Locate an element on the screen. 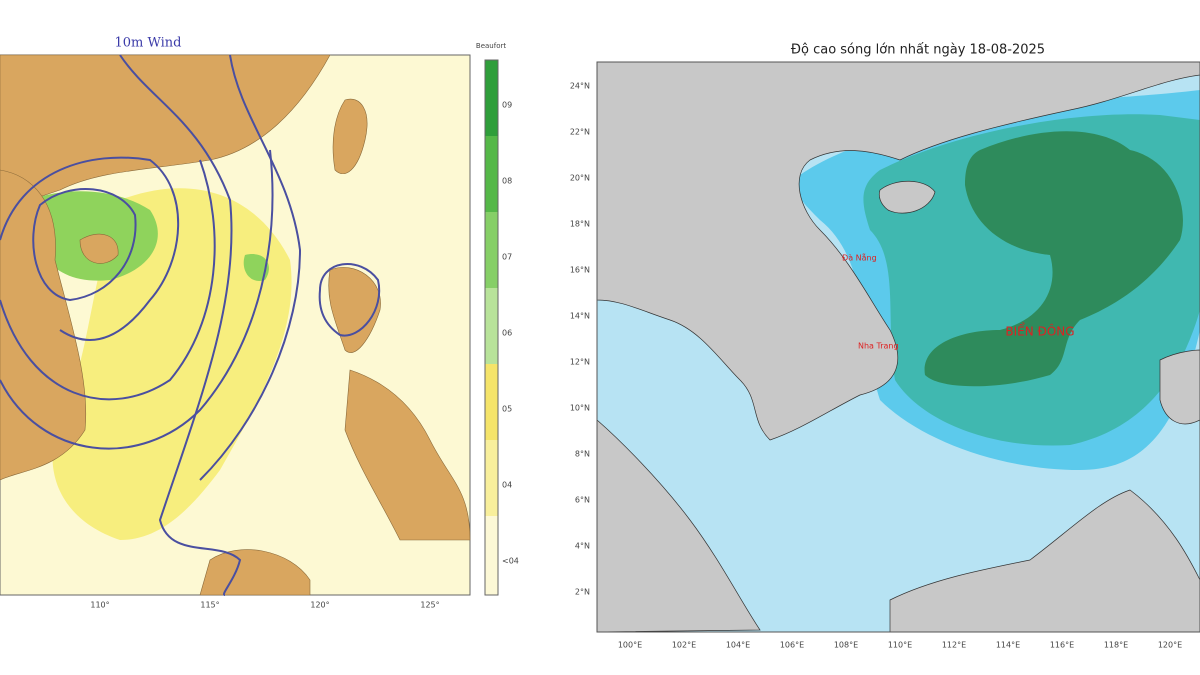 The width and height of the screenshot is (1200, 675). colorbar is located at coordinates (491, 327).